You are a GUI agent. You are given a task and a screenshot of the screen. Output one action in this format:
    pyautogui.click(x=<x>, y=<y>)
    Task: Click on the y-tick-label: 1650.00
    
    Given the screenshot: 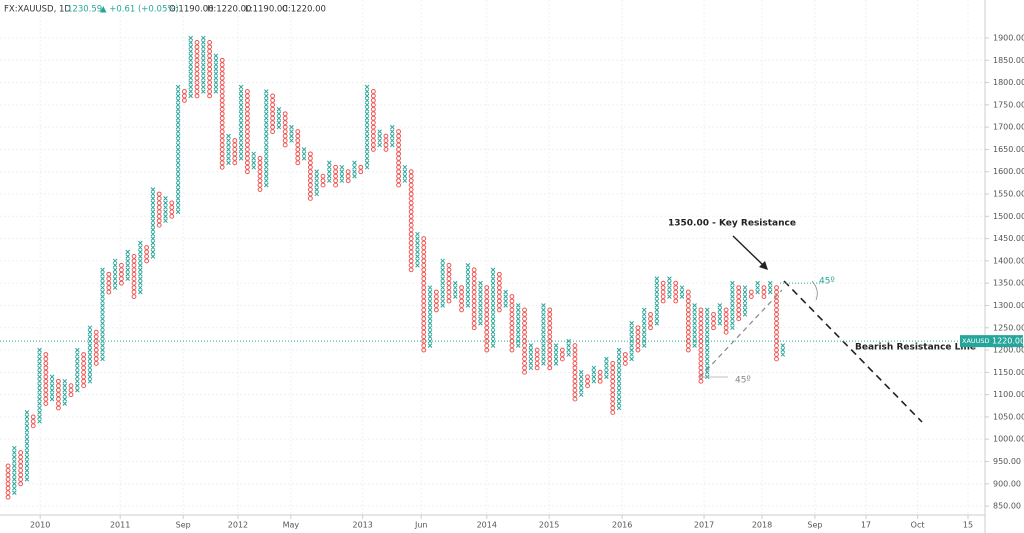 What is the action you would take?
    pyautogui.click(x=1008, y=149)
    